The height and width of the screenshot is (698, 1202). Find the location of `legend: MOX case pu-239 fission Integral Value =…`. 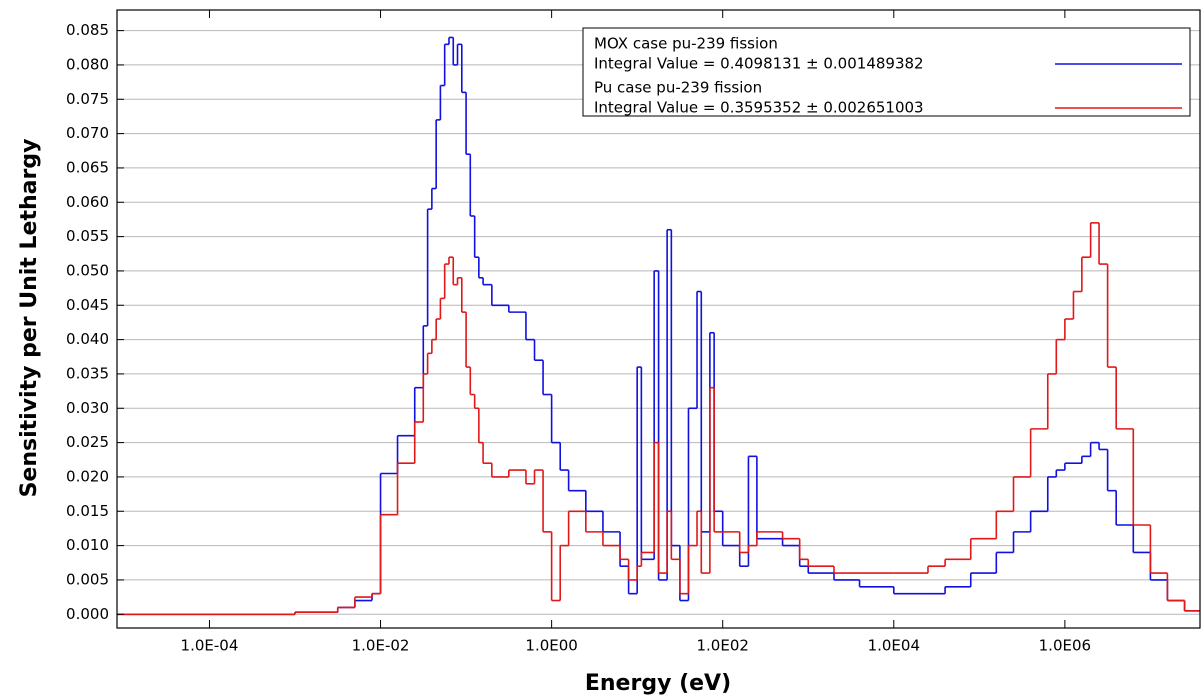

legend: MOX case pu-239 fission Integral Value =… is located at coordinates (888, 76).